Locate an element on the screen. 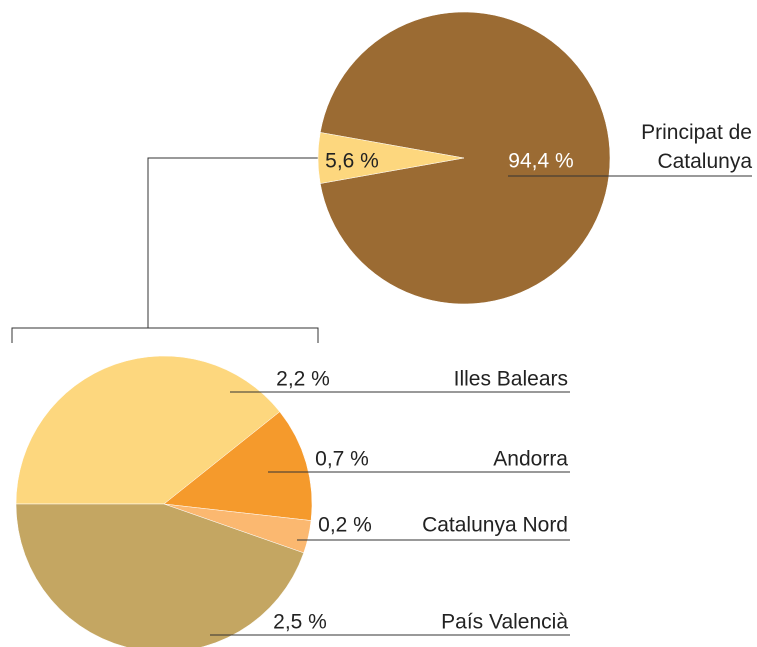  value-label: 2,2 % is located at coordinates (303, 379).